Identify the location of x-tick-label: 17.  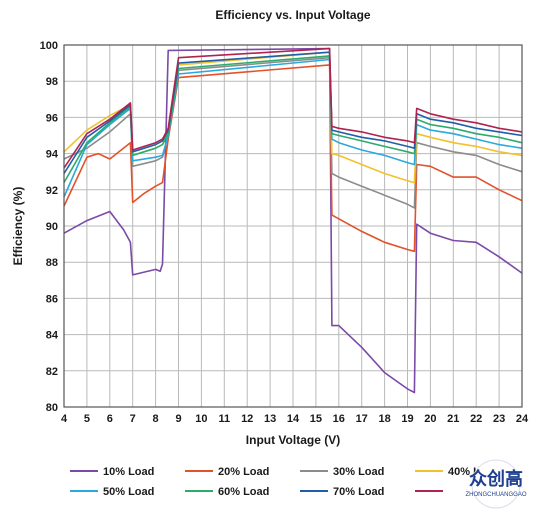
(362, 419).